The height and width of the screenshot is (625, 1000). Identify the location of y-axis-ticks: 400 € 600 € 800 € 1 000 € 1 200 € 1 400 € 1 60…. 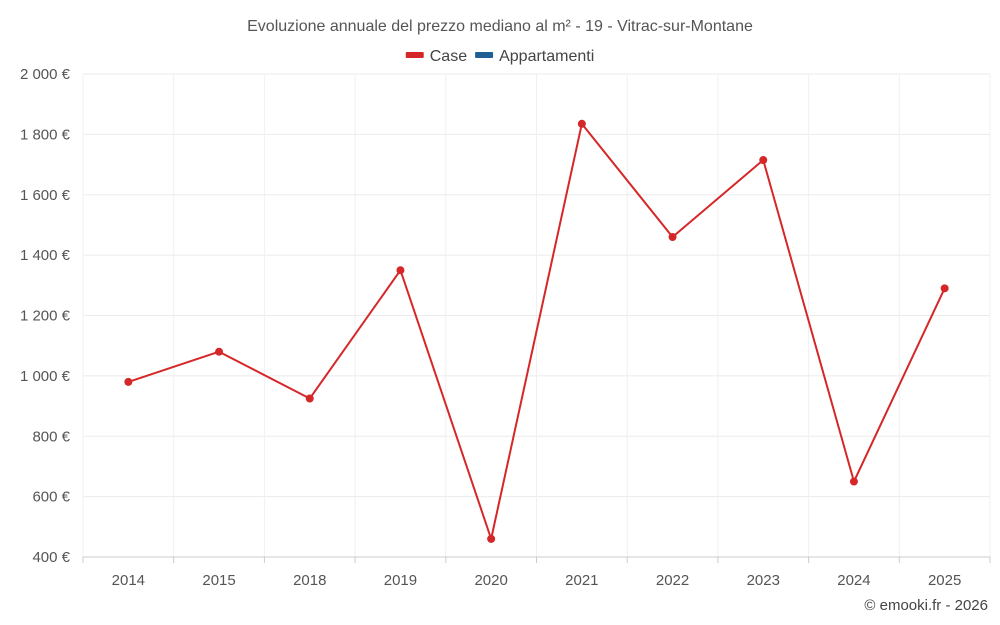
(45, 316).